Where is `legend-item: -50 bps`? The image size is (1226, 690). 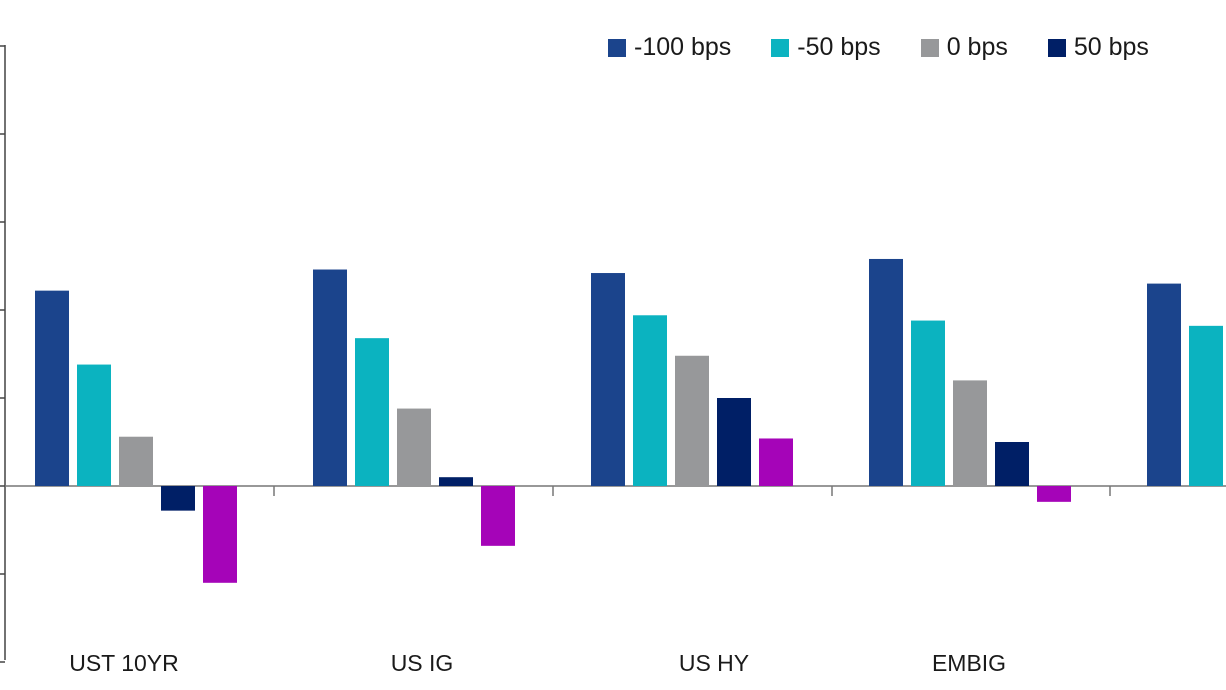
legend-item: -50 bps is located at coordinates (826, 47).